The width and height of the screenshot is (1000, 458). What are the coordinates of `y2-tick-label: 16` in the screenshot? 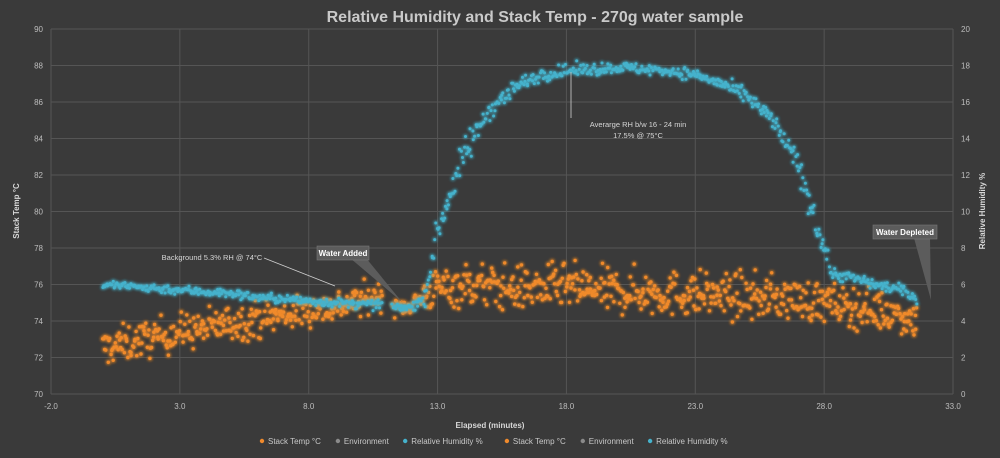 It's located at (965, 102).